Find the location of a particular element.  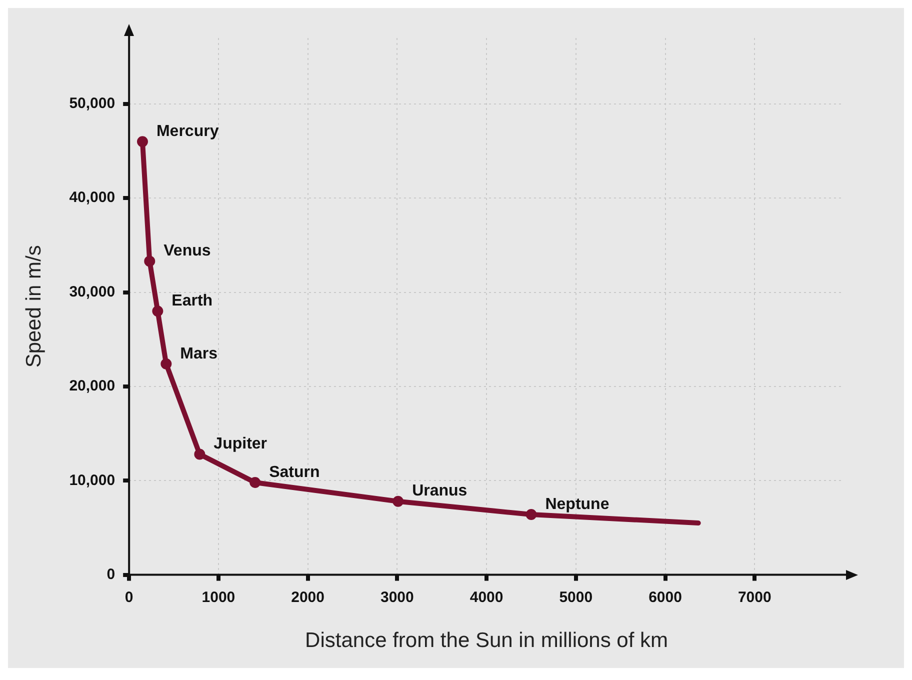

y-tick-label: 10,000 is located at coordinates (92, 480).